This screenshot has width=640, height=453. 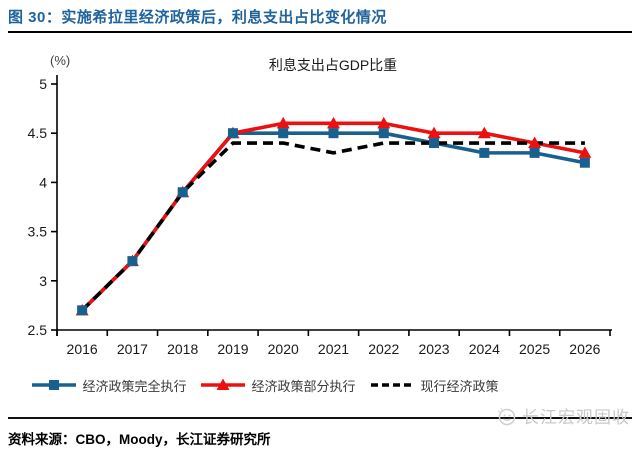 I want to click on svg-text: 2019, so click(x=232, y=349).